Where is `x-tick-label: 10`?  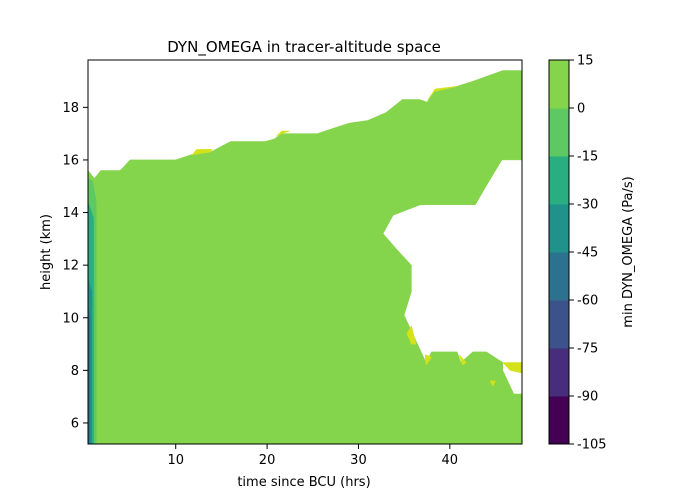 x-tick-label: 10 is located at coordinates (175, 460).